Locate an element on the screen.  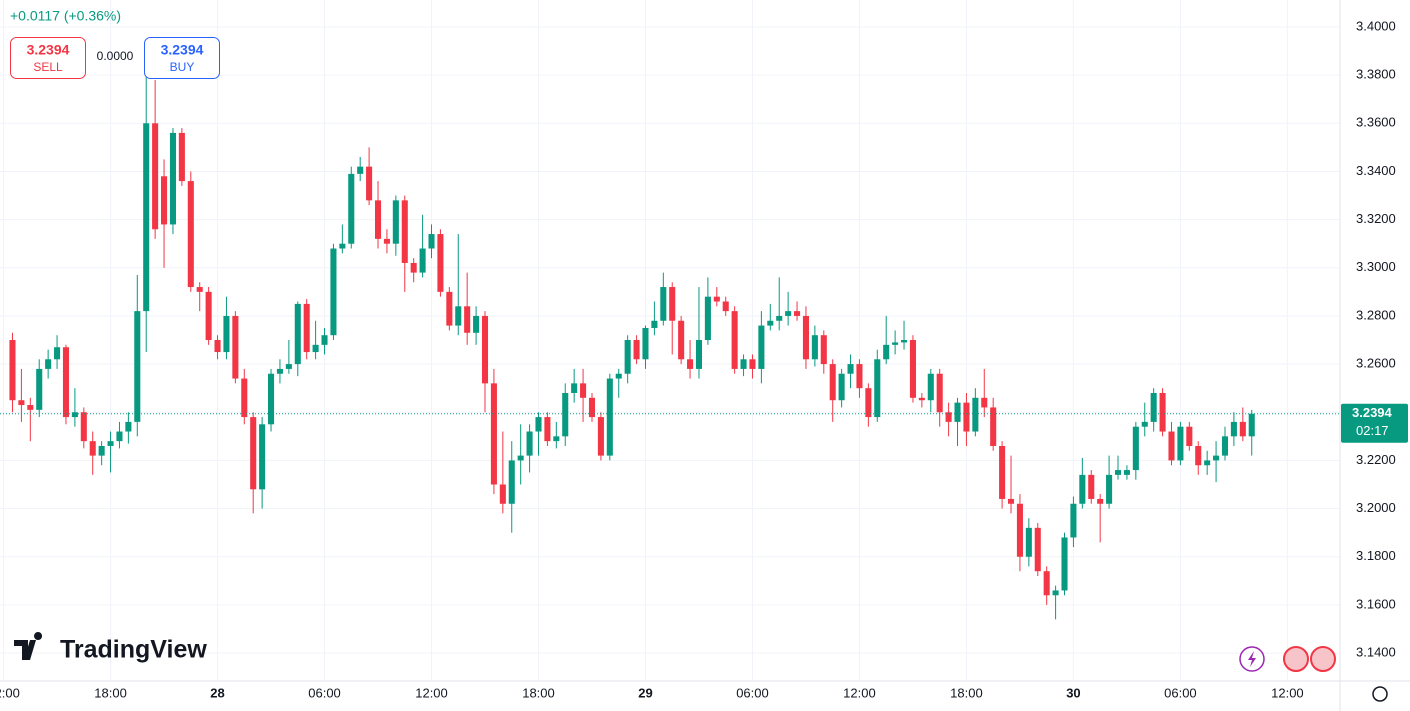
spread: 0.0000 is located at coordinates (115, 56).